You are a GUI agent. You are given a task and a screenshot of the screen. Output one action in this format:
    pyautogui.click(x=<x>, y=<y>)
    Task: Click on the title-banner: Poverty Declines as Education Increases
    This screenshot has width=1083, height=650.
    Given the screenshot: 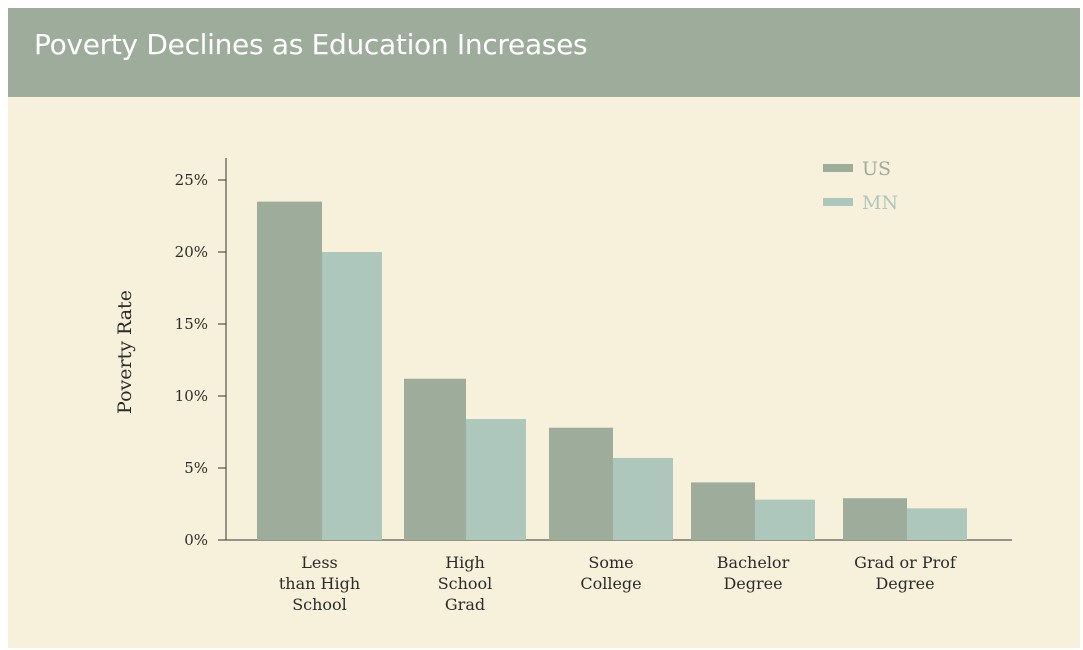 What is the action you would take?
    pyautogui.click(x=544, y=52)
    